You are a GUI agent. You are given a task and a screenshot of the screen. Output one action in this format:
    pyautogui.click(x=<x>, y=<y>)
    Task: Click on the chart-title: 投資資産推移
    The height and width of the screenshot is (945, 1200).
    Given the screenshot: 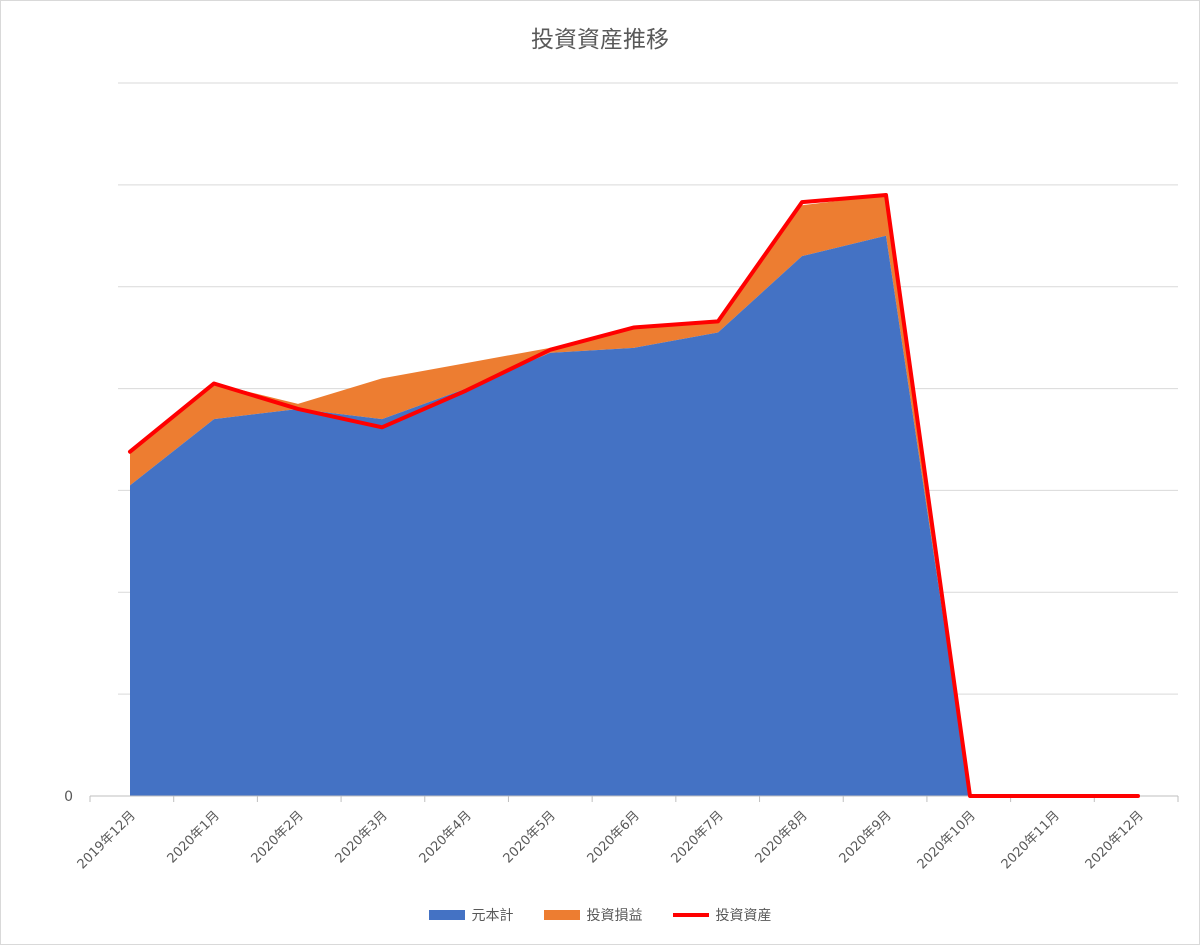 What is the action you would take?
    pyautogui.click(x=600, y=40)
    